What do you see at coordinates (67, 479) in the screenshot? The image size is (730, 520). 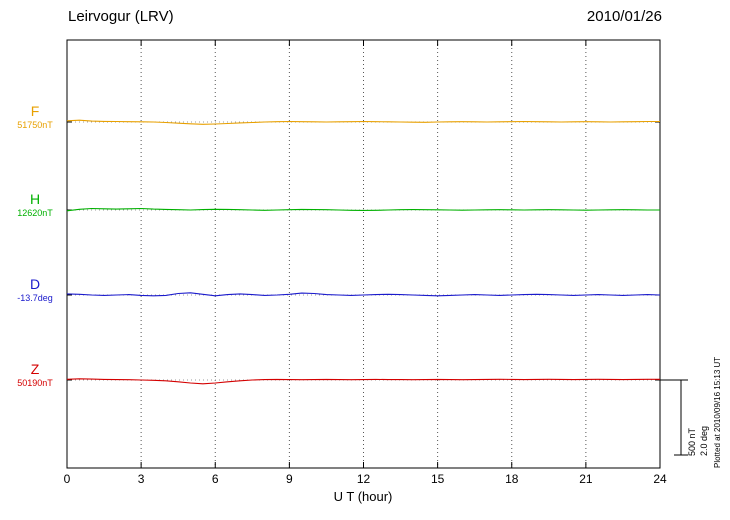 I see `x-tick-label: 0` at bounding box center [67, 479].